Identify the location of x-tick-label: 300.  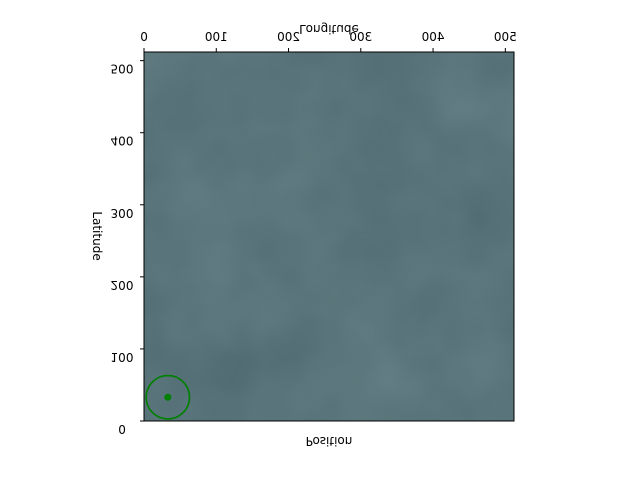
(360, 37).